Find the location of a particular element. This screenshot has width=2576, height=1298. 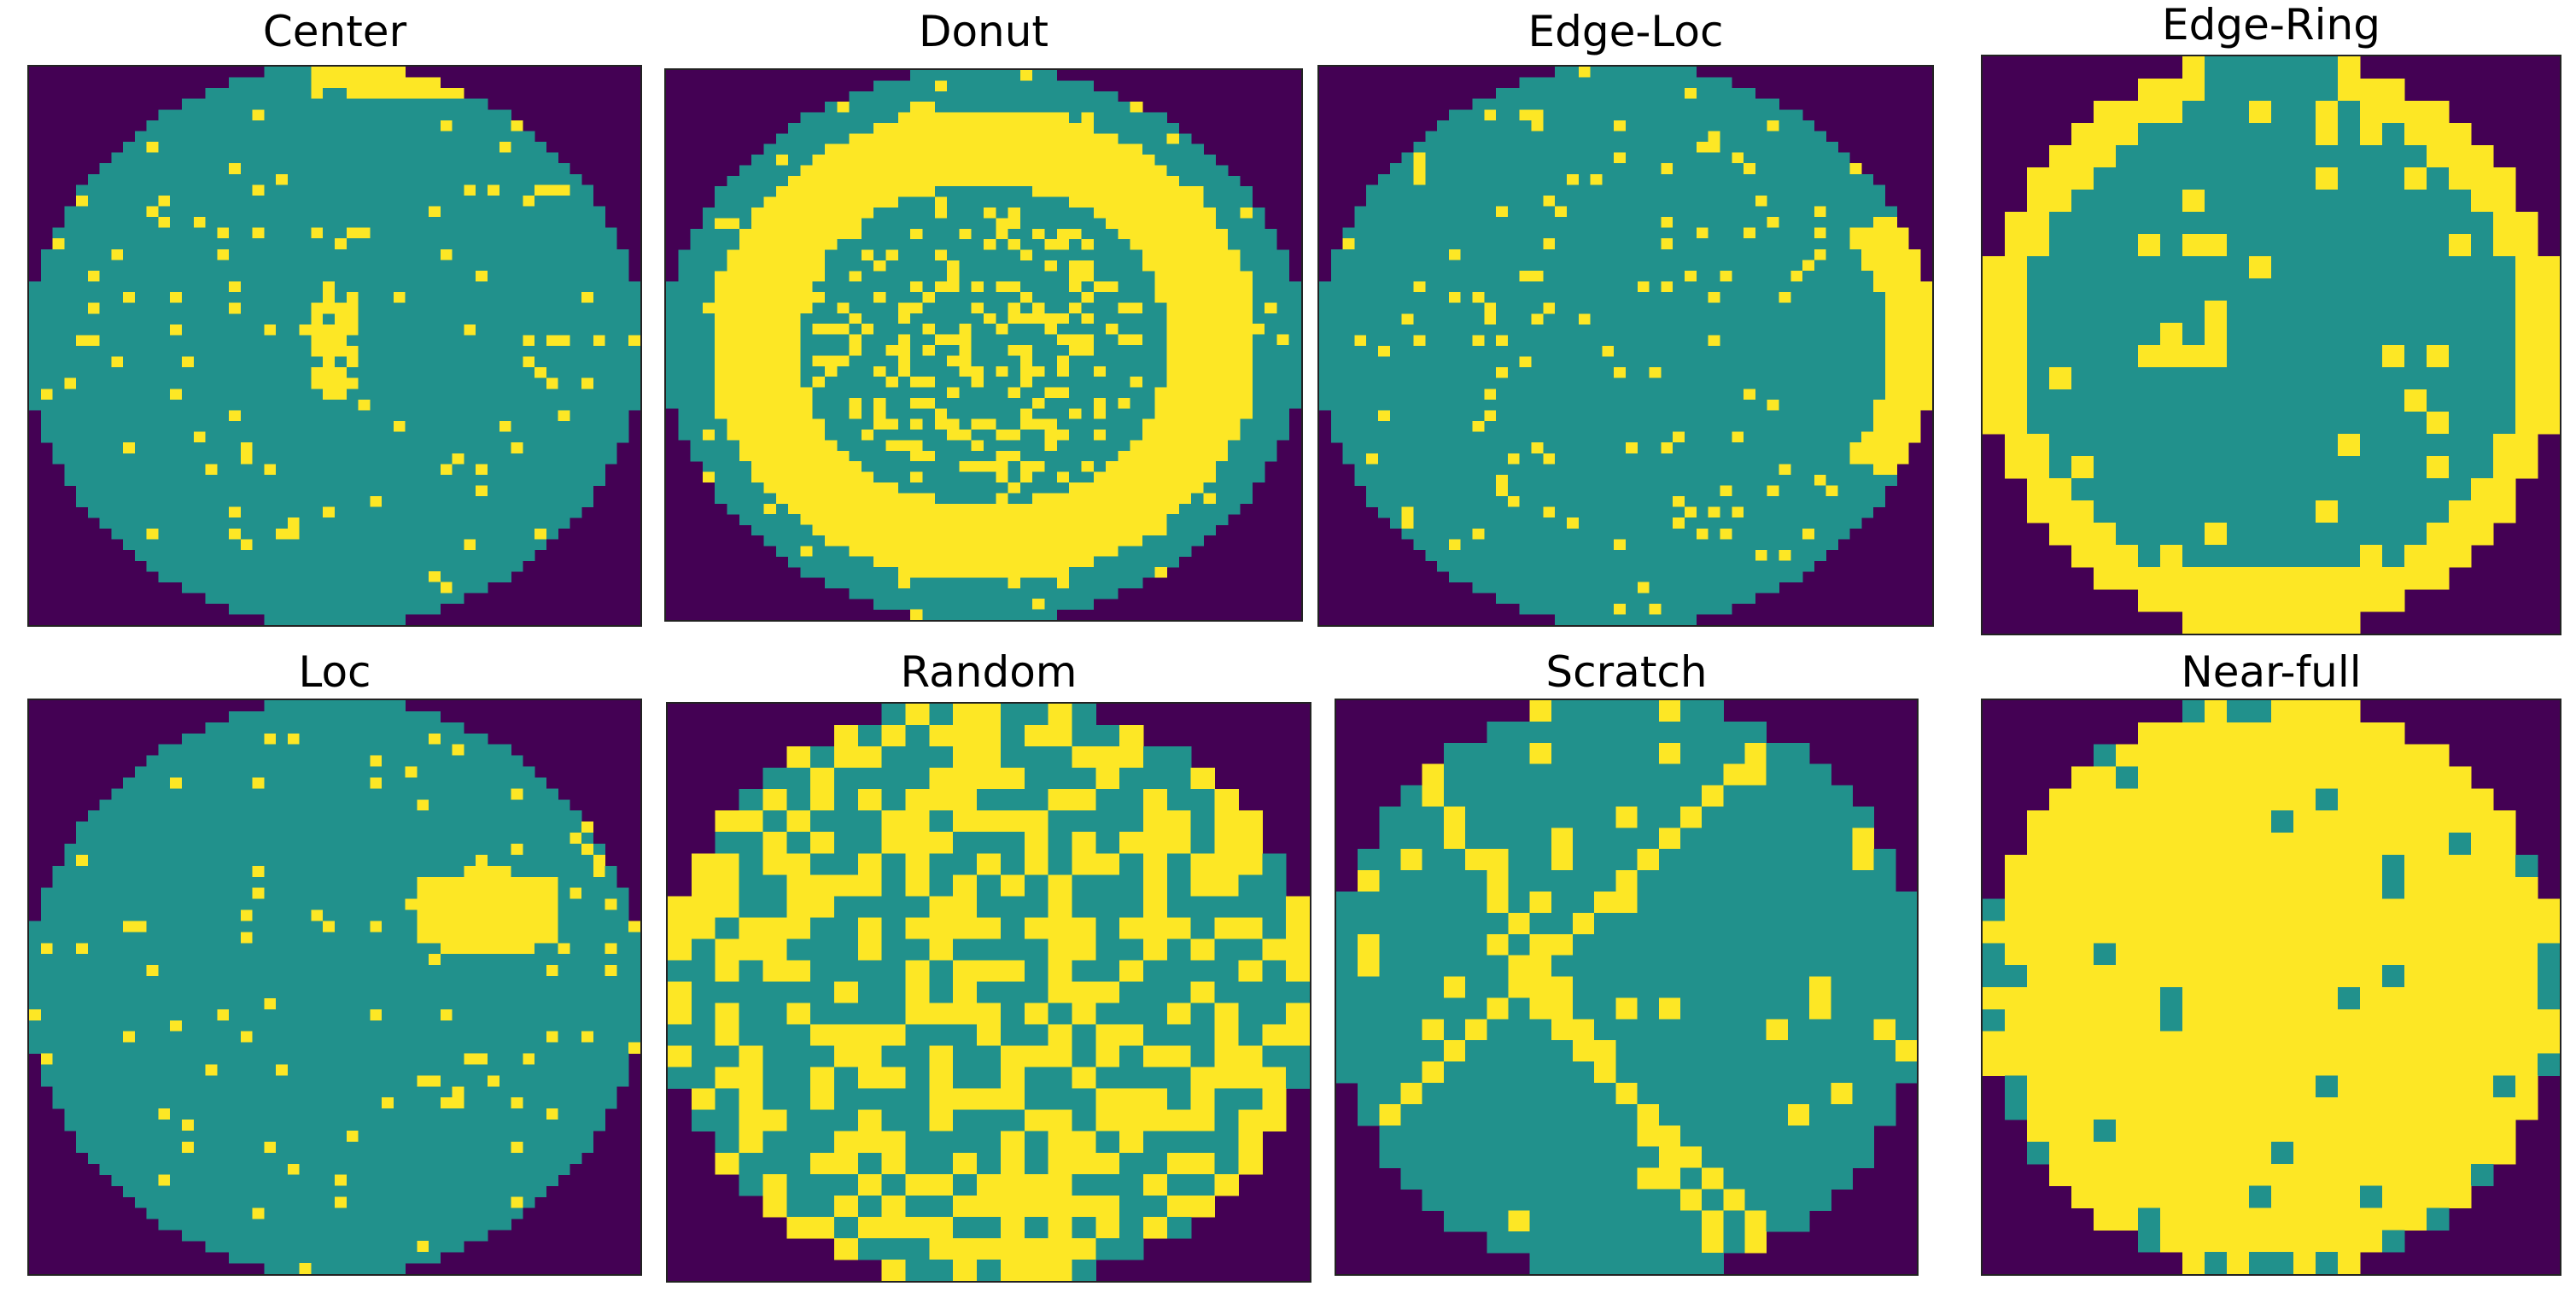

panel-scratch: Scratch is located at coordinates (1627, 962).